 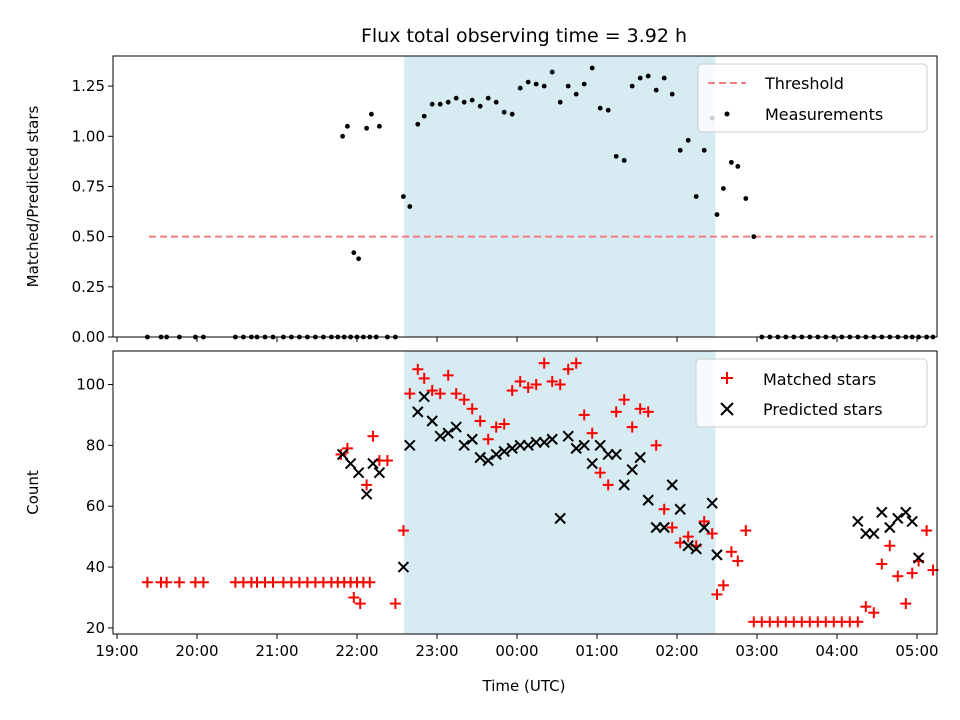 What do you see at coordinates (836, 651) in the screenshot?
I see `bottom-x-tick-label: 04:00` at bounding box center [836, 651].